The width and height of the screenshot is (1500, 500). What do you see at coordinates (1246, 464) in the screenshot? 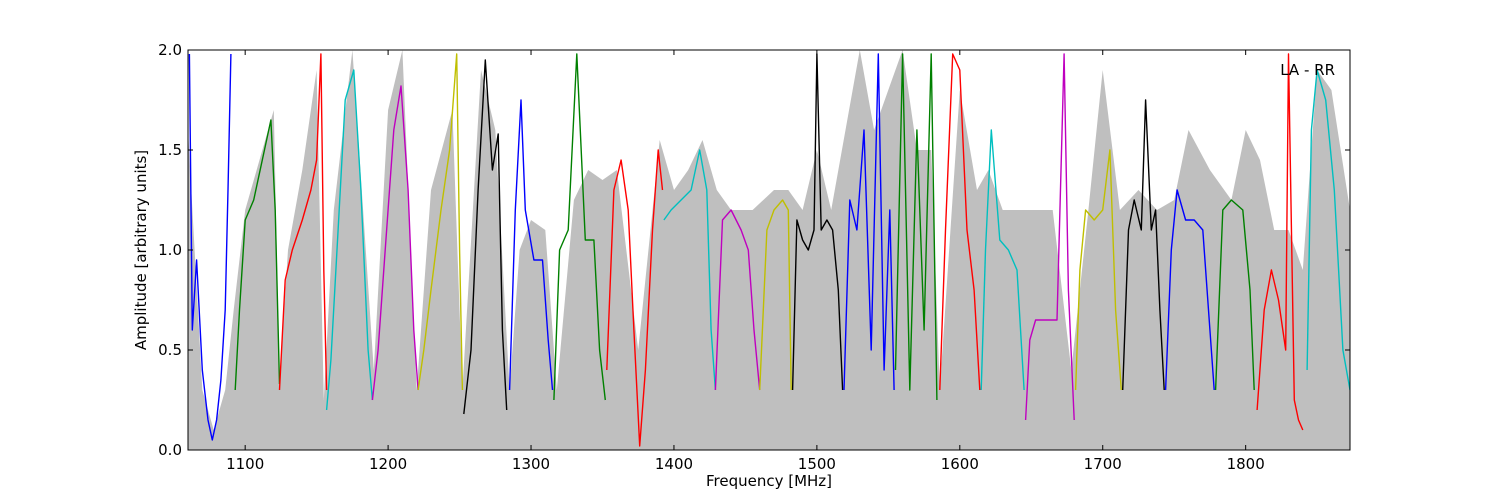
I see `x-tick-label: 1800` at bounding box center [1246, 464].